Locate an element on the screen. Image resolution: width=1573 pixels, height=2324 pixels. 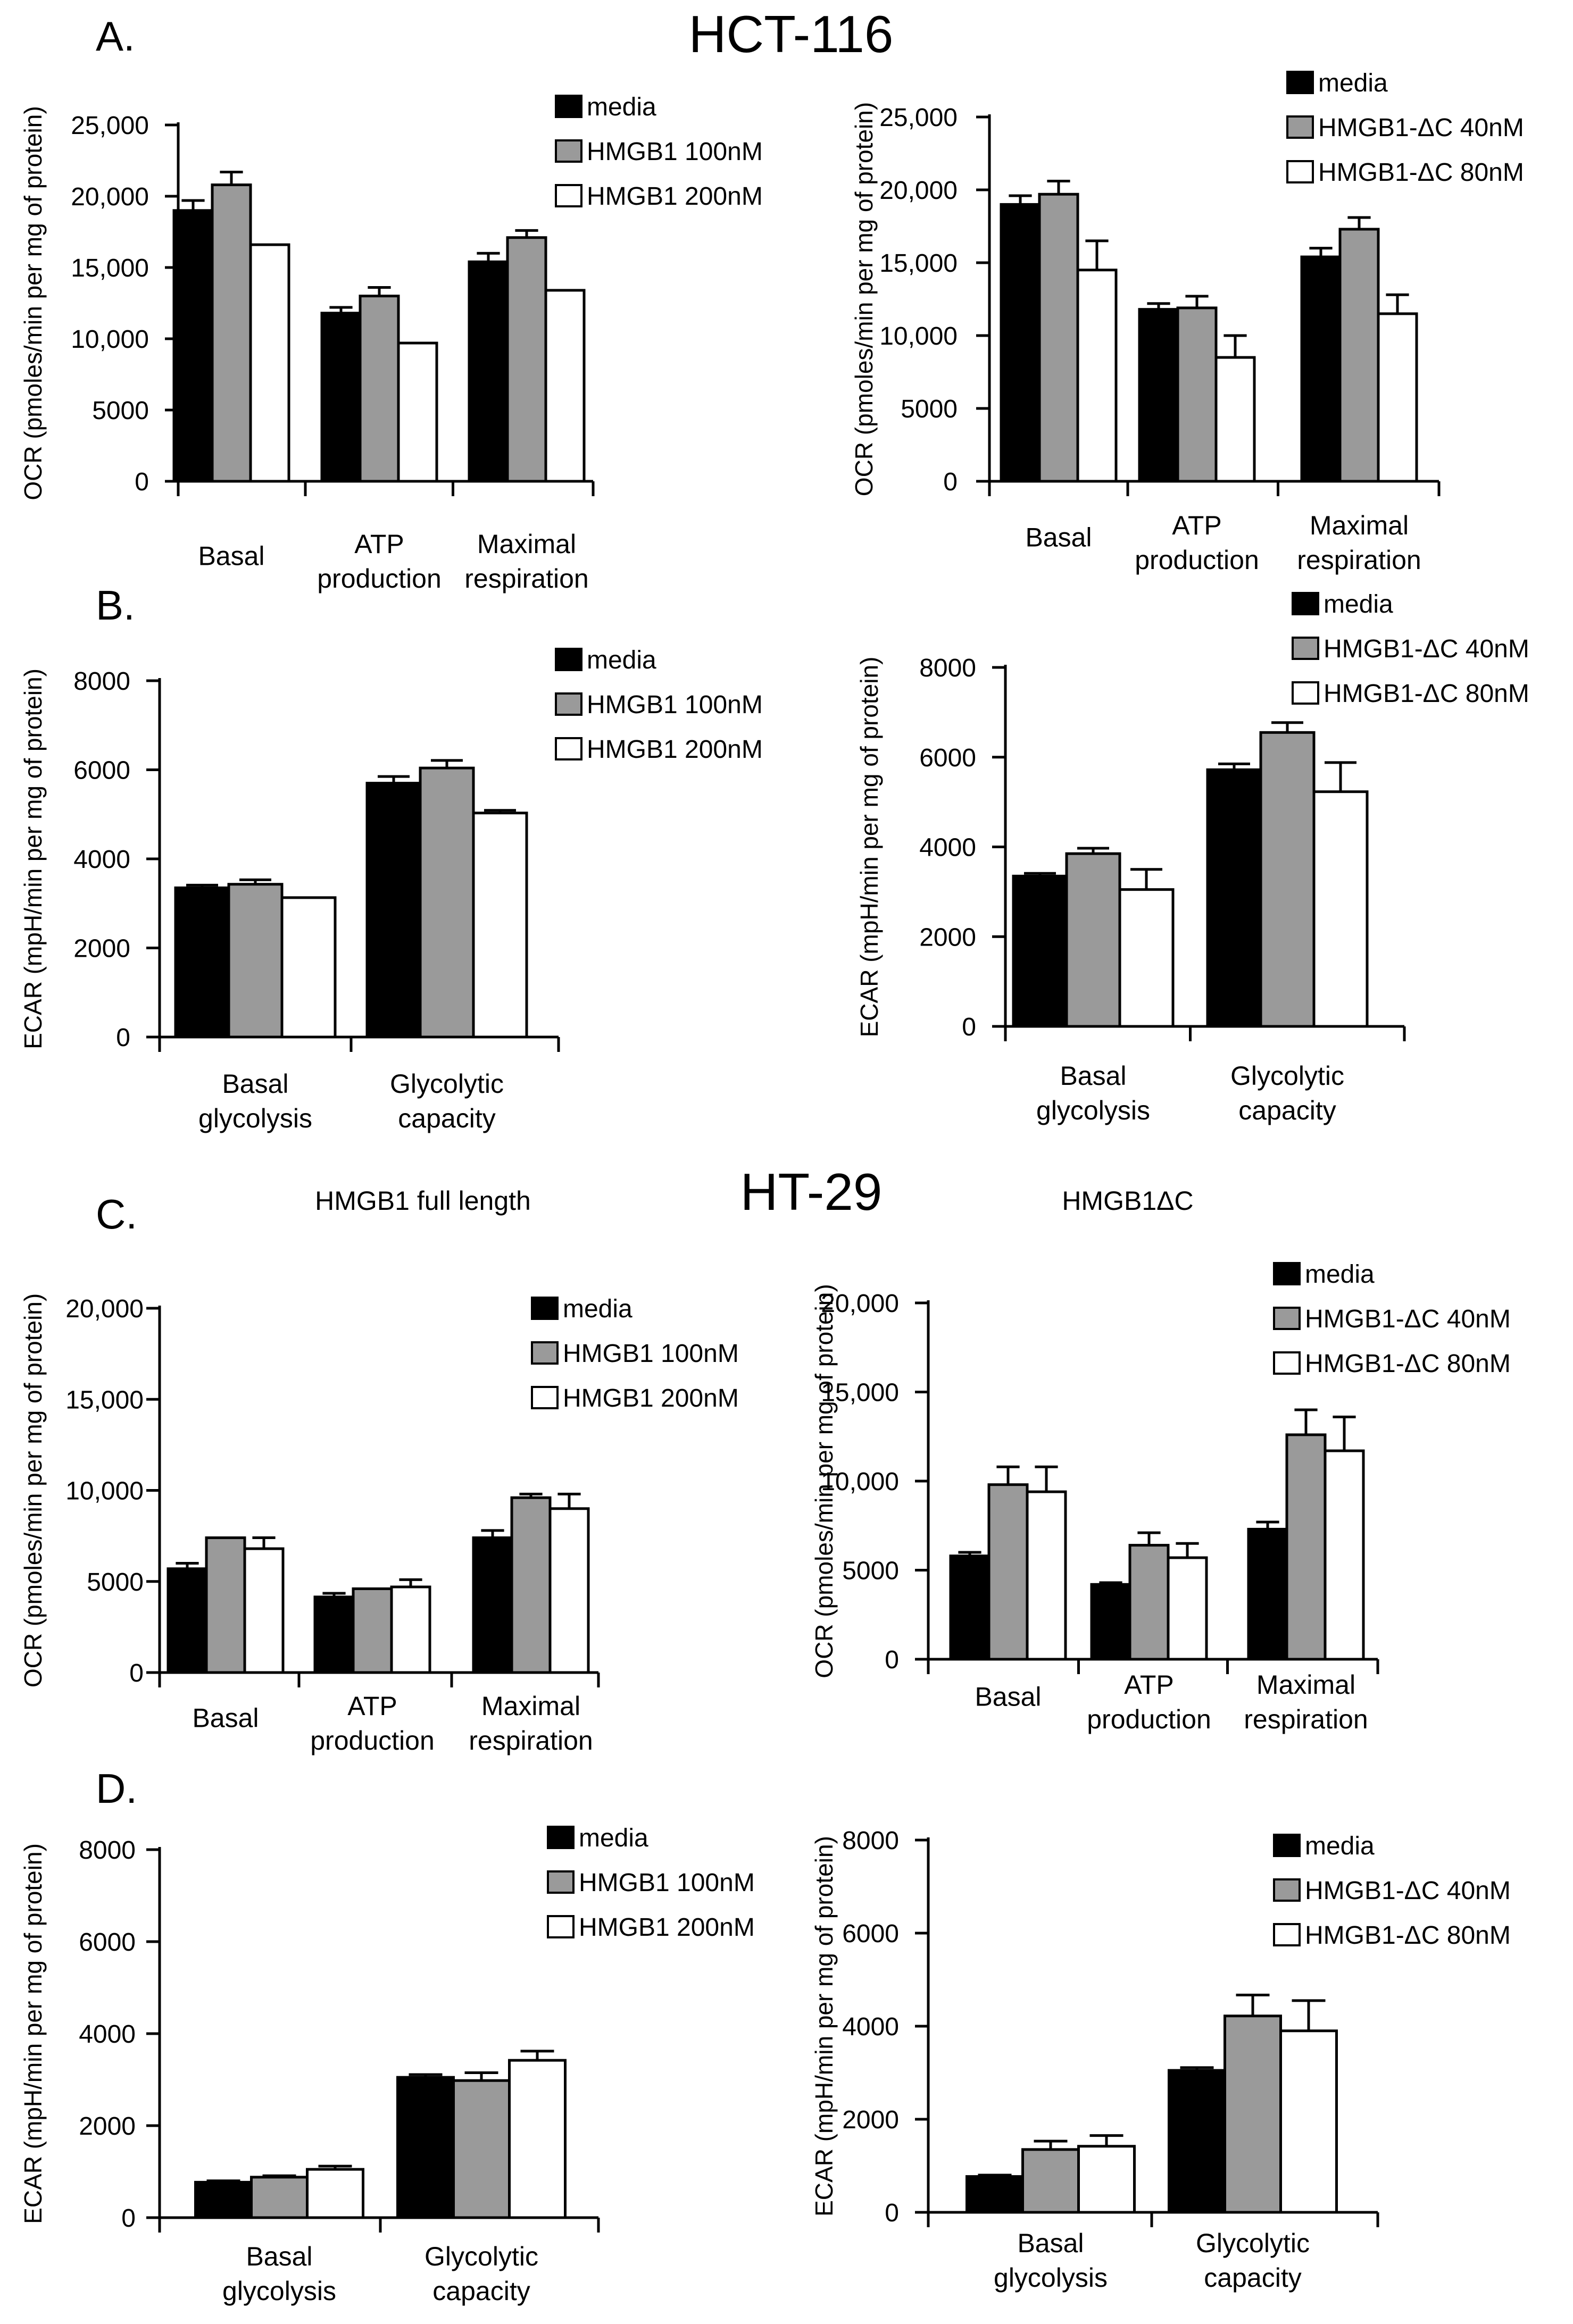
category-label: capacity is located at coordinates (447, 1119).